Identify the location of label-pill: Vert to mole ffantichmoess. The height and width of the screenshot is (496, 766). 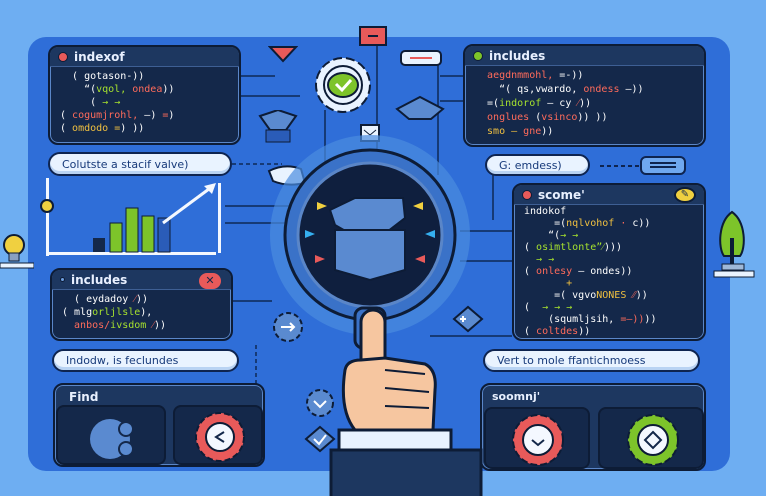
(591, 360).